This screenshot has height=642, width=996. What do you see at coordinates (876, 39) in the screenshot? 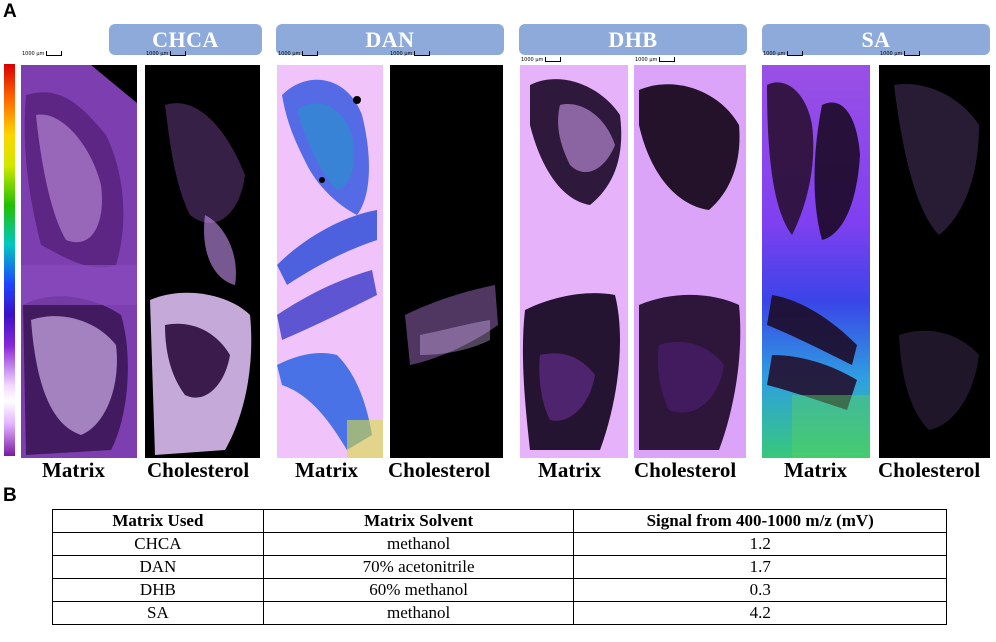
I see `group-label-sa: SA` at bounding box center [876, 39].